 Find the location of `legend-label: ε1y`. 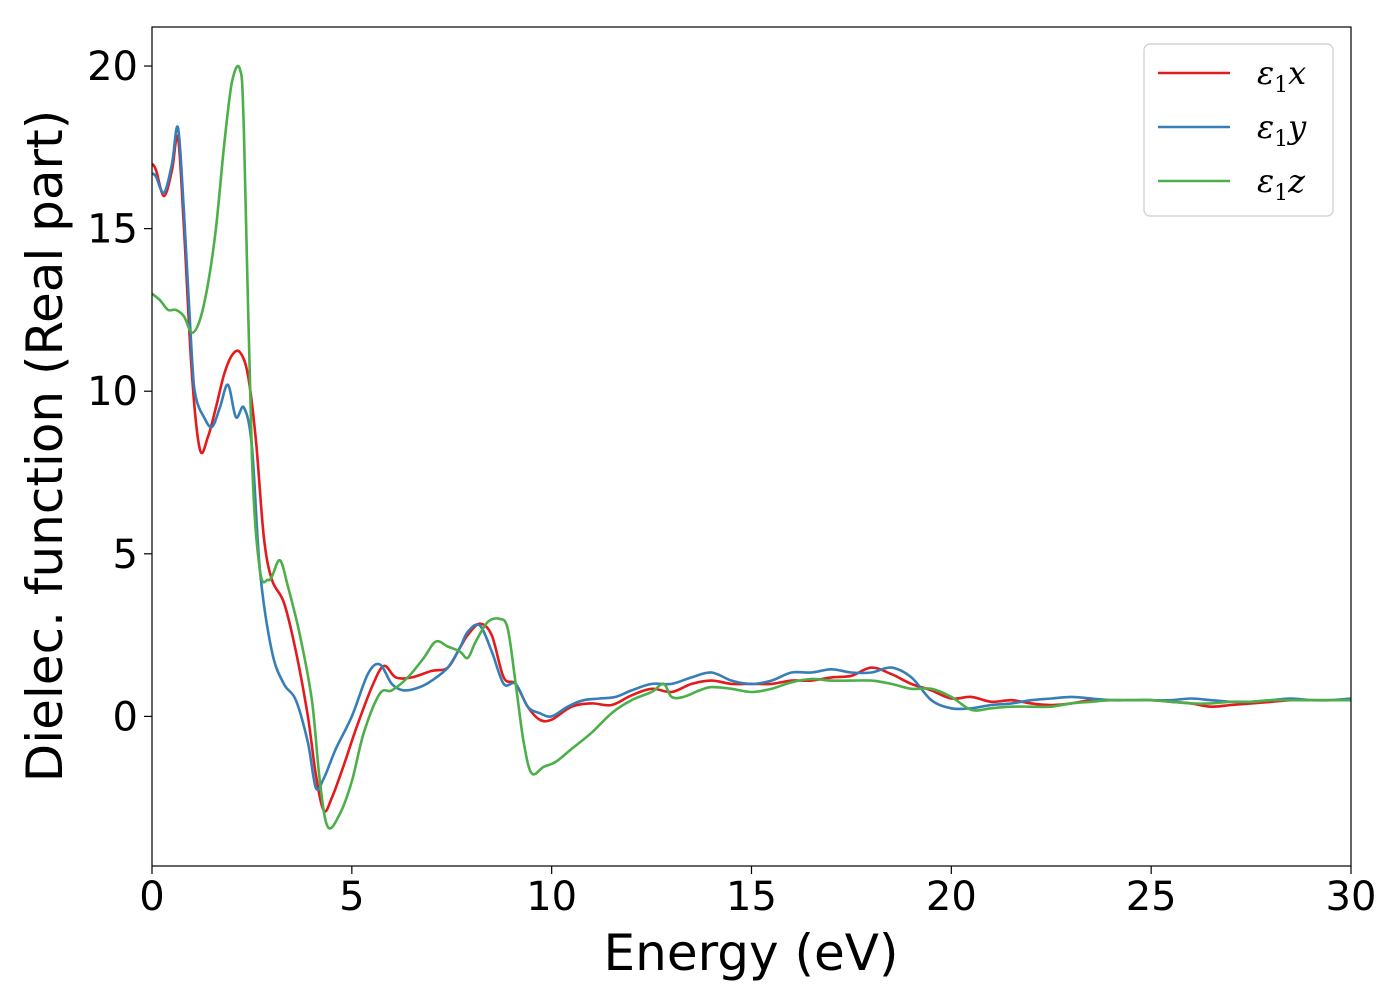

legend-label: ε1y is located at coordinates (1282, 130).